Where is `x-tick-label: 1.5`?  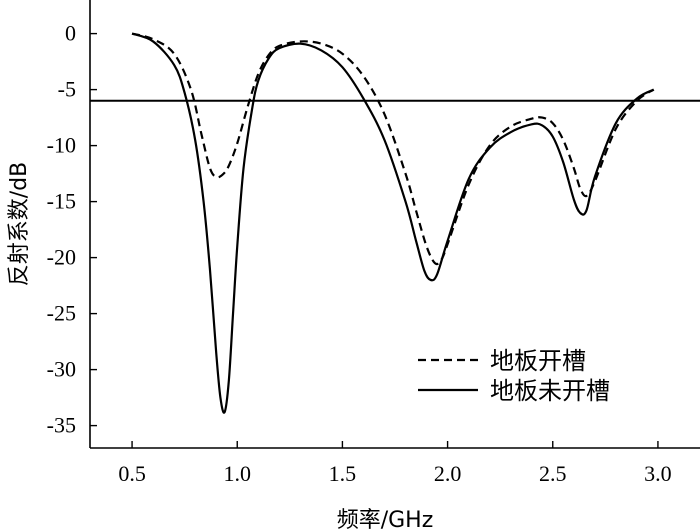 x-tick-label: 1.5 is located at coordinates (343, 473).